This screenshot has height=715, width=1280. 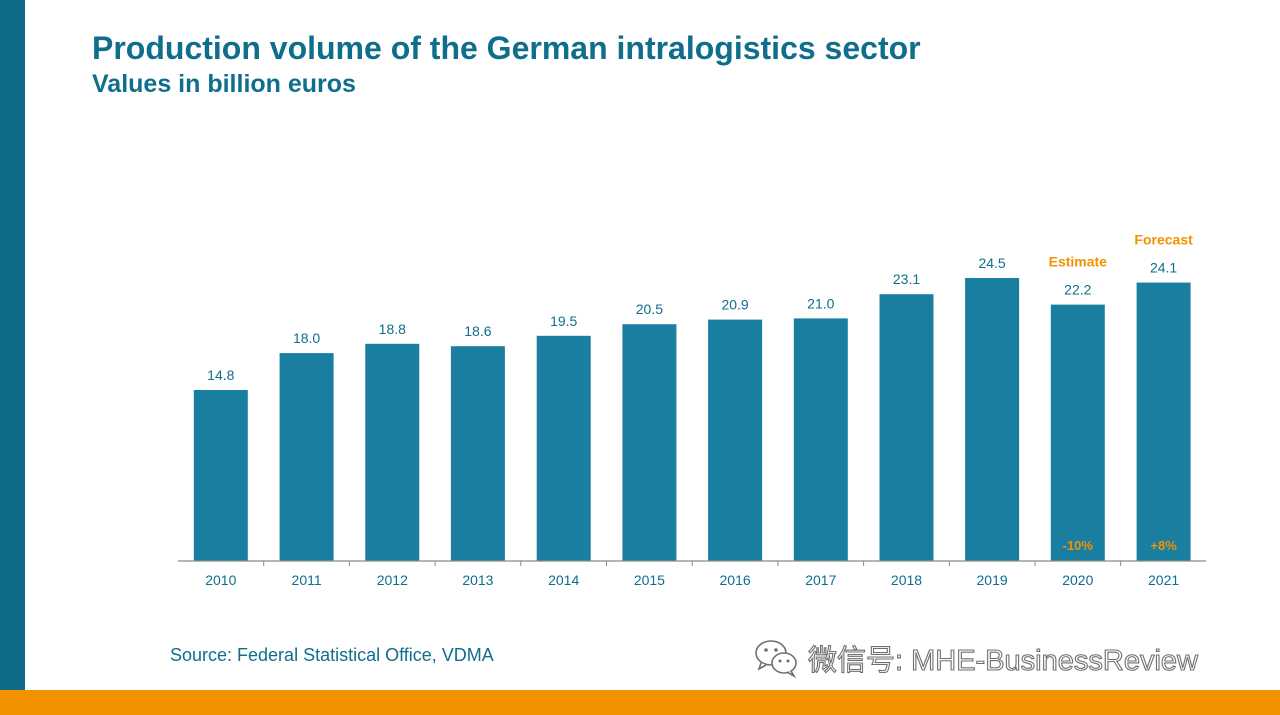 What do you see at coordinates (1078, 262) in the screenshot?
I see `annotation-label: Estimate` at bounding box center [1078, 262].